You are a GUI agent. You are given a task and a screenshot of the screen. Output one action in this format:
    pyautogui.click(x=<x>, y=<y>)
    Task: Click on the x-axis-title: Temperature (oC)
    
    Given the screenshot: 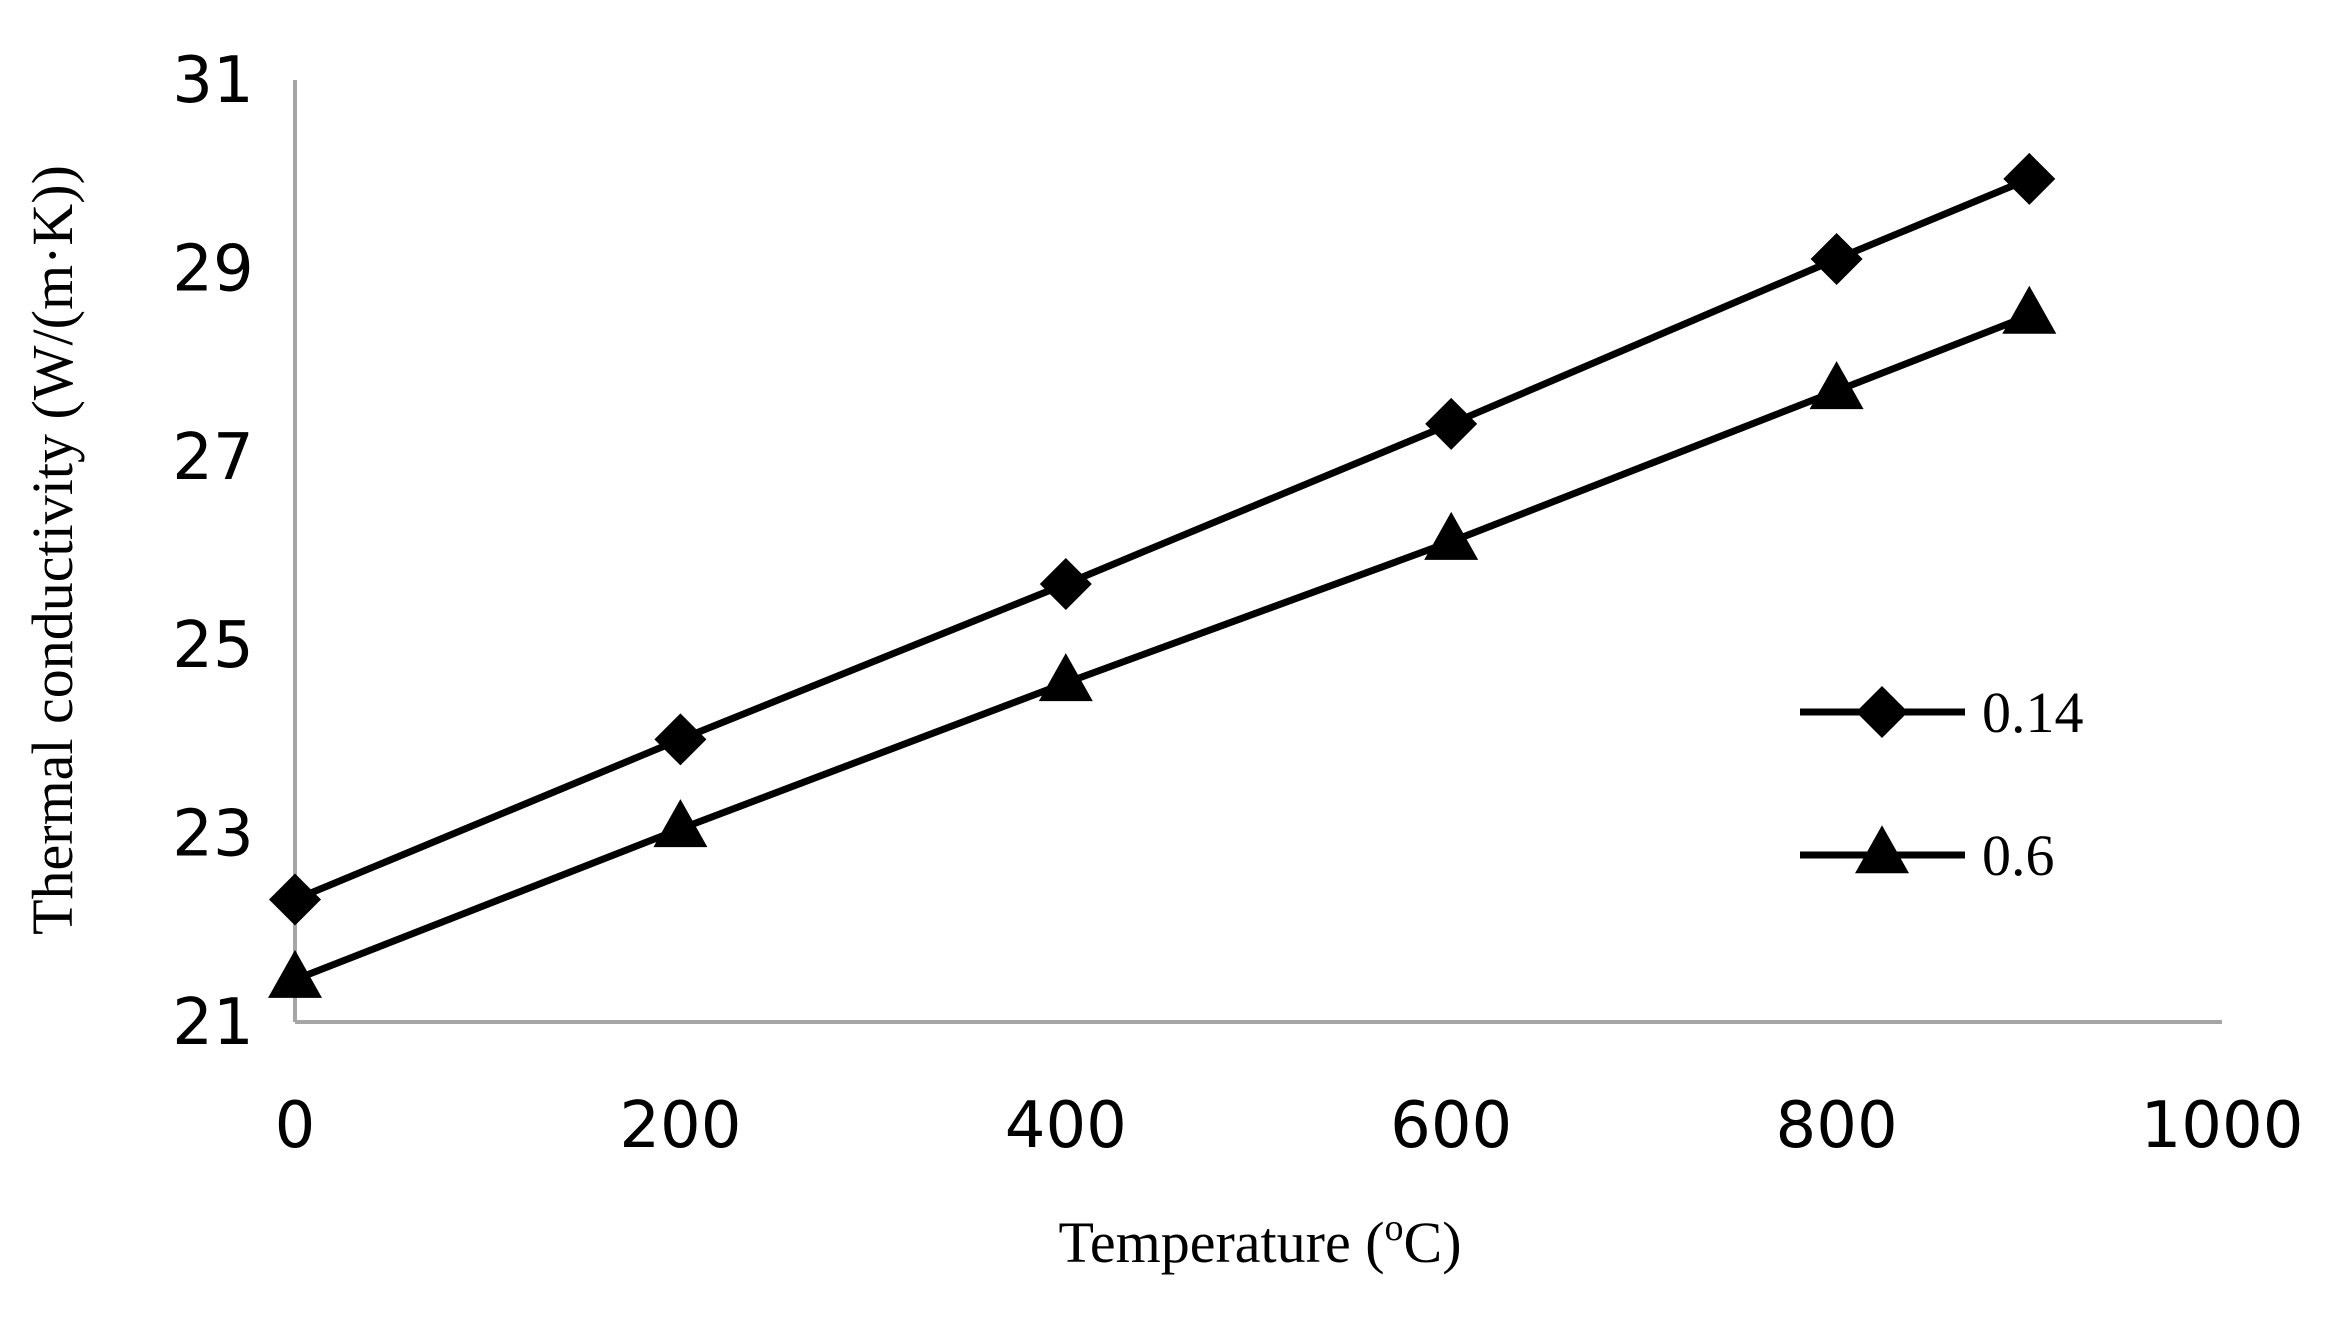 What is the action you would take?
    pyautogui.click(x=1259, y=1241)
    